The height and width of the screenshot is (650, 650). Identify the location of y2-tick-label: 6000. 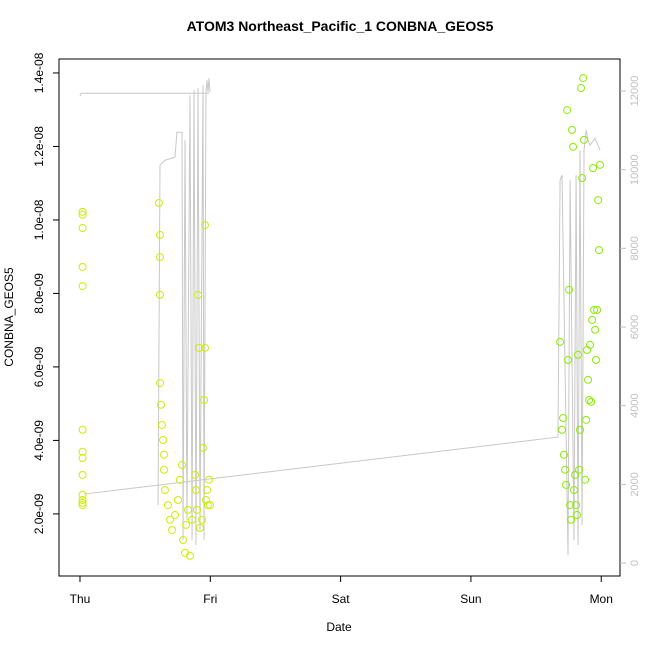
(635, 327).